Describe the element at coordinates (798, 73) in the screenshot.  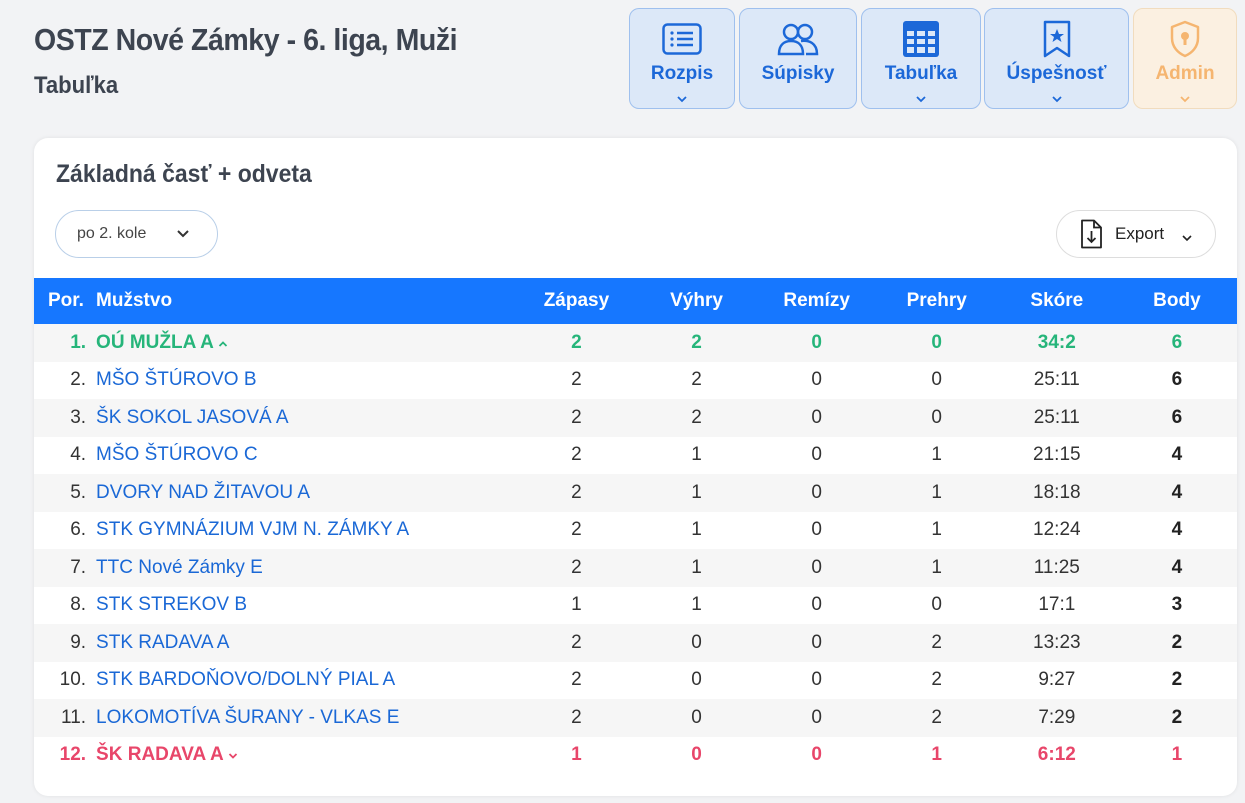
I see `nav-supisky-label: Súpisky` at that location.